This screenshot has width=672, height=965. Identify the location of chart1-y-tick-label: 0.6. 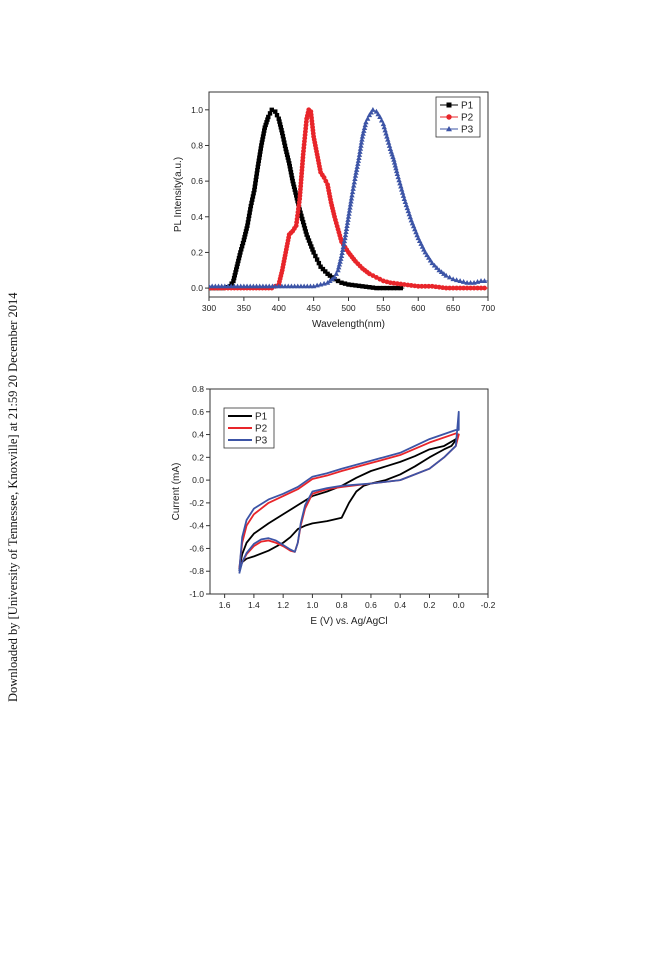
(197, 181).